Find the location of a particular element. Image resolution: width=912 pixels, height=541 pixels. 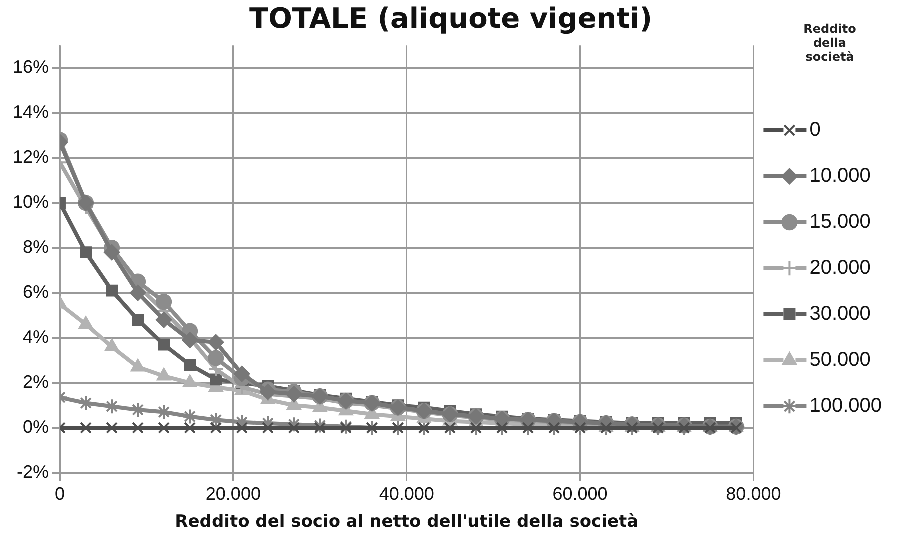

chart-title: TOTALE (aliquote vigenti) is located at coordinates (451, 19).